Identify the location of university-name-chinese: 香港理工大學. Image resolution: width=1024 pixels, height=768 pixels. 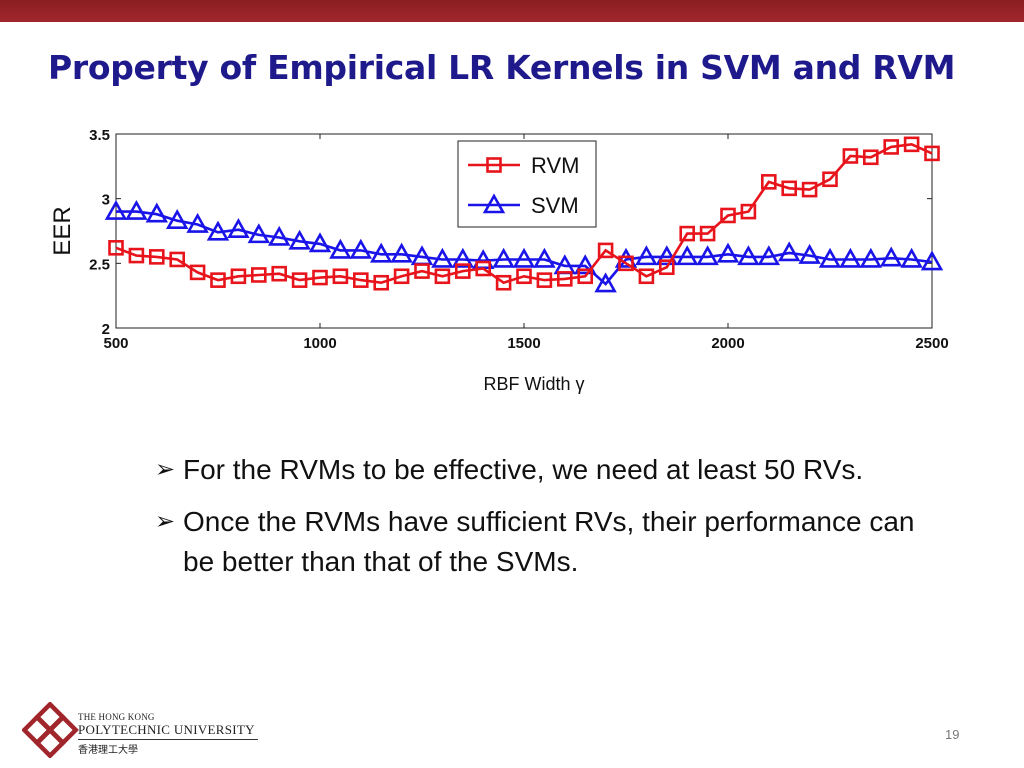
(108, 750).